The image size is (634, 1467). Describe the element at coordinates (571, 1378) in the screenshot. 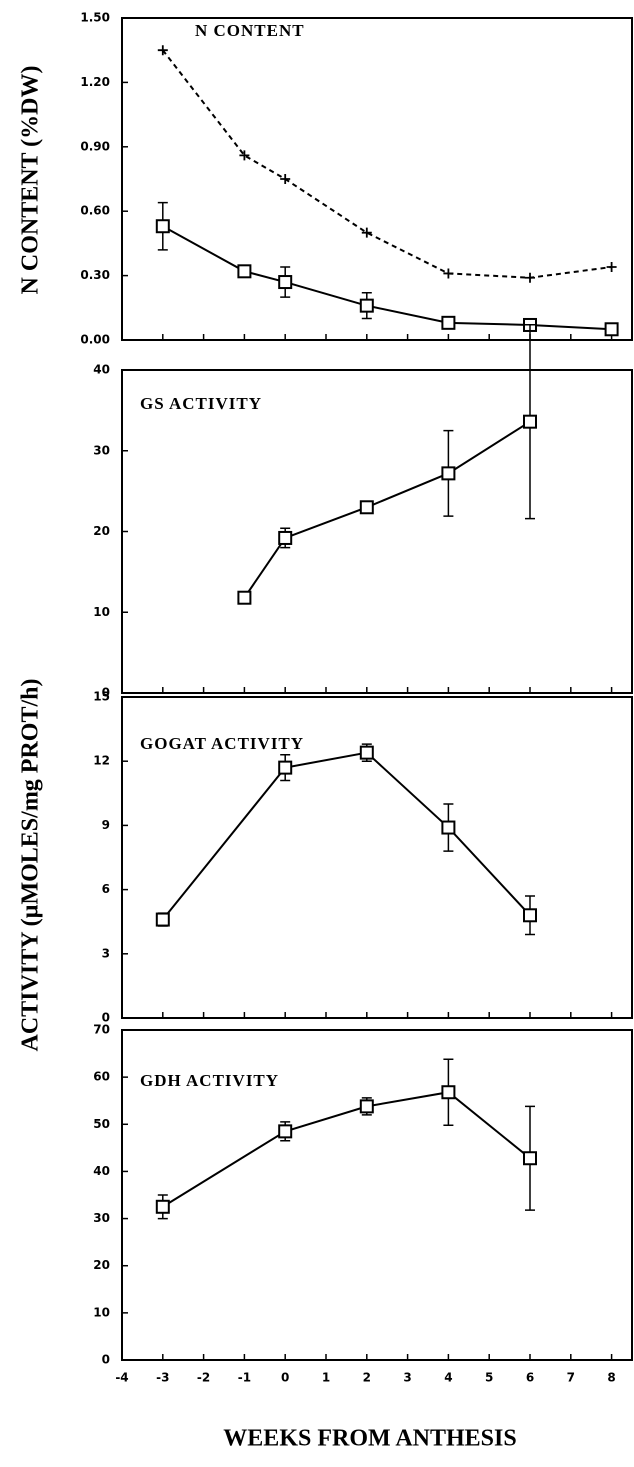

I see `x-tick-label: 7` at that location.